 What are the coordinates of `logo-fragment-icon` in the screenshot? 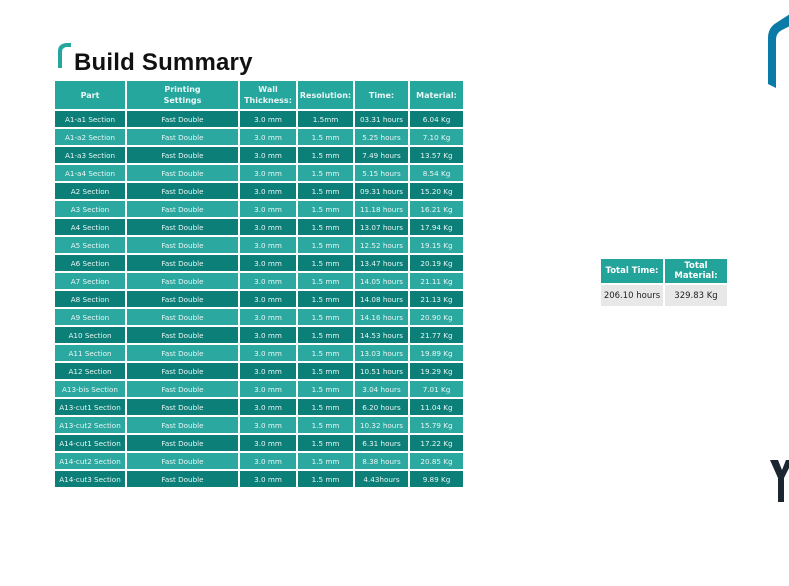 It's located at (779, 481).